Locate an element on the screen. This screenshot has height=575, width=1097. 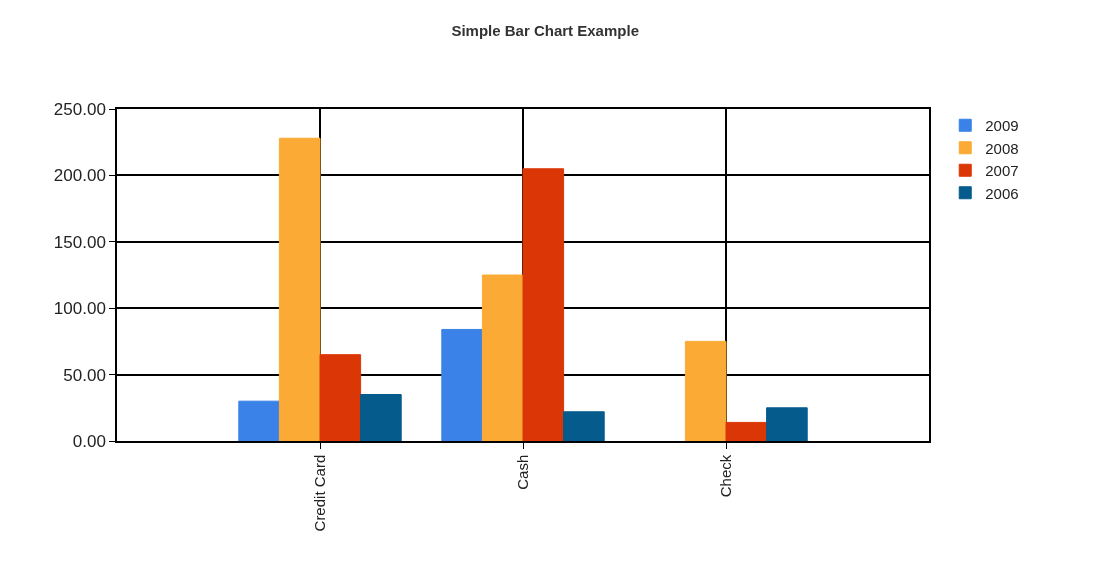
y-tick-label: 150.00 is located at coordinates (79, 242).